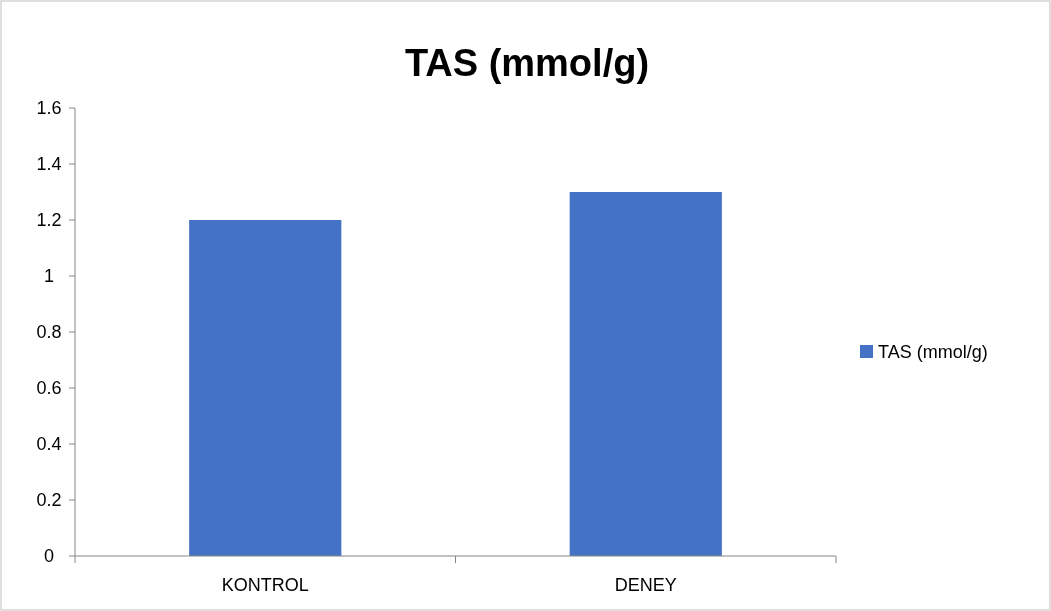 This screenshot has height=611, width=1051. I want to click on legend-label: TAS (mmol/g), so click(933, 352).